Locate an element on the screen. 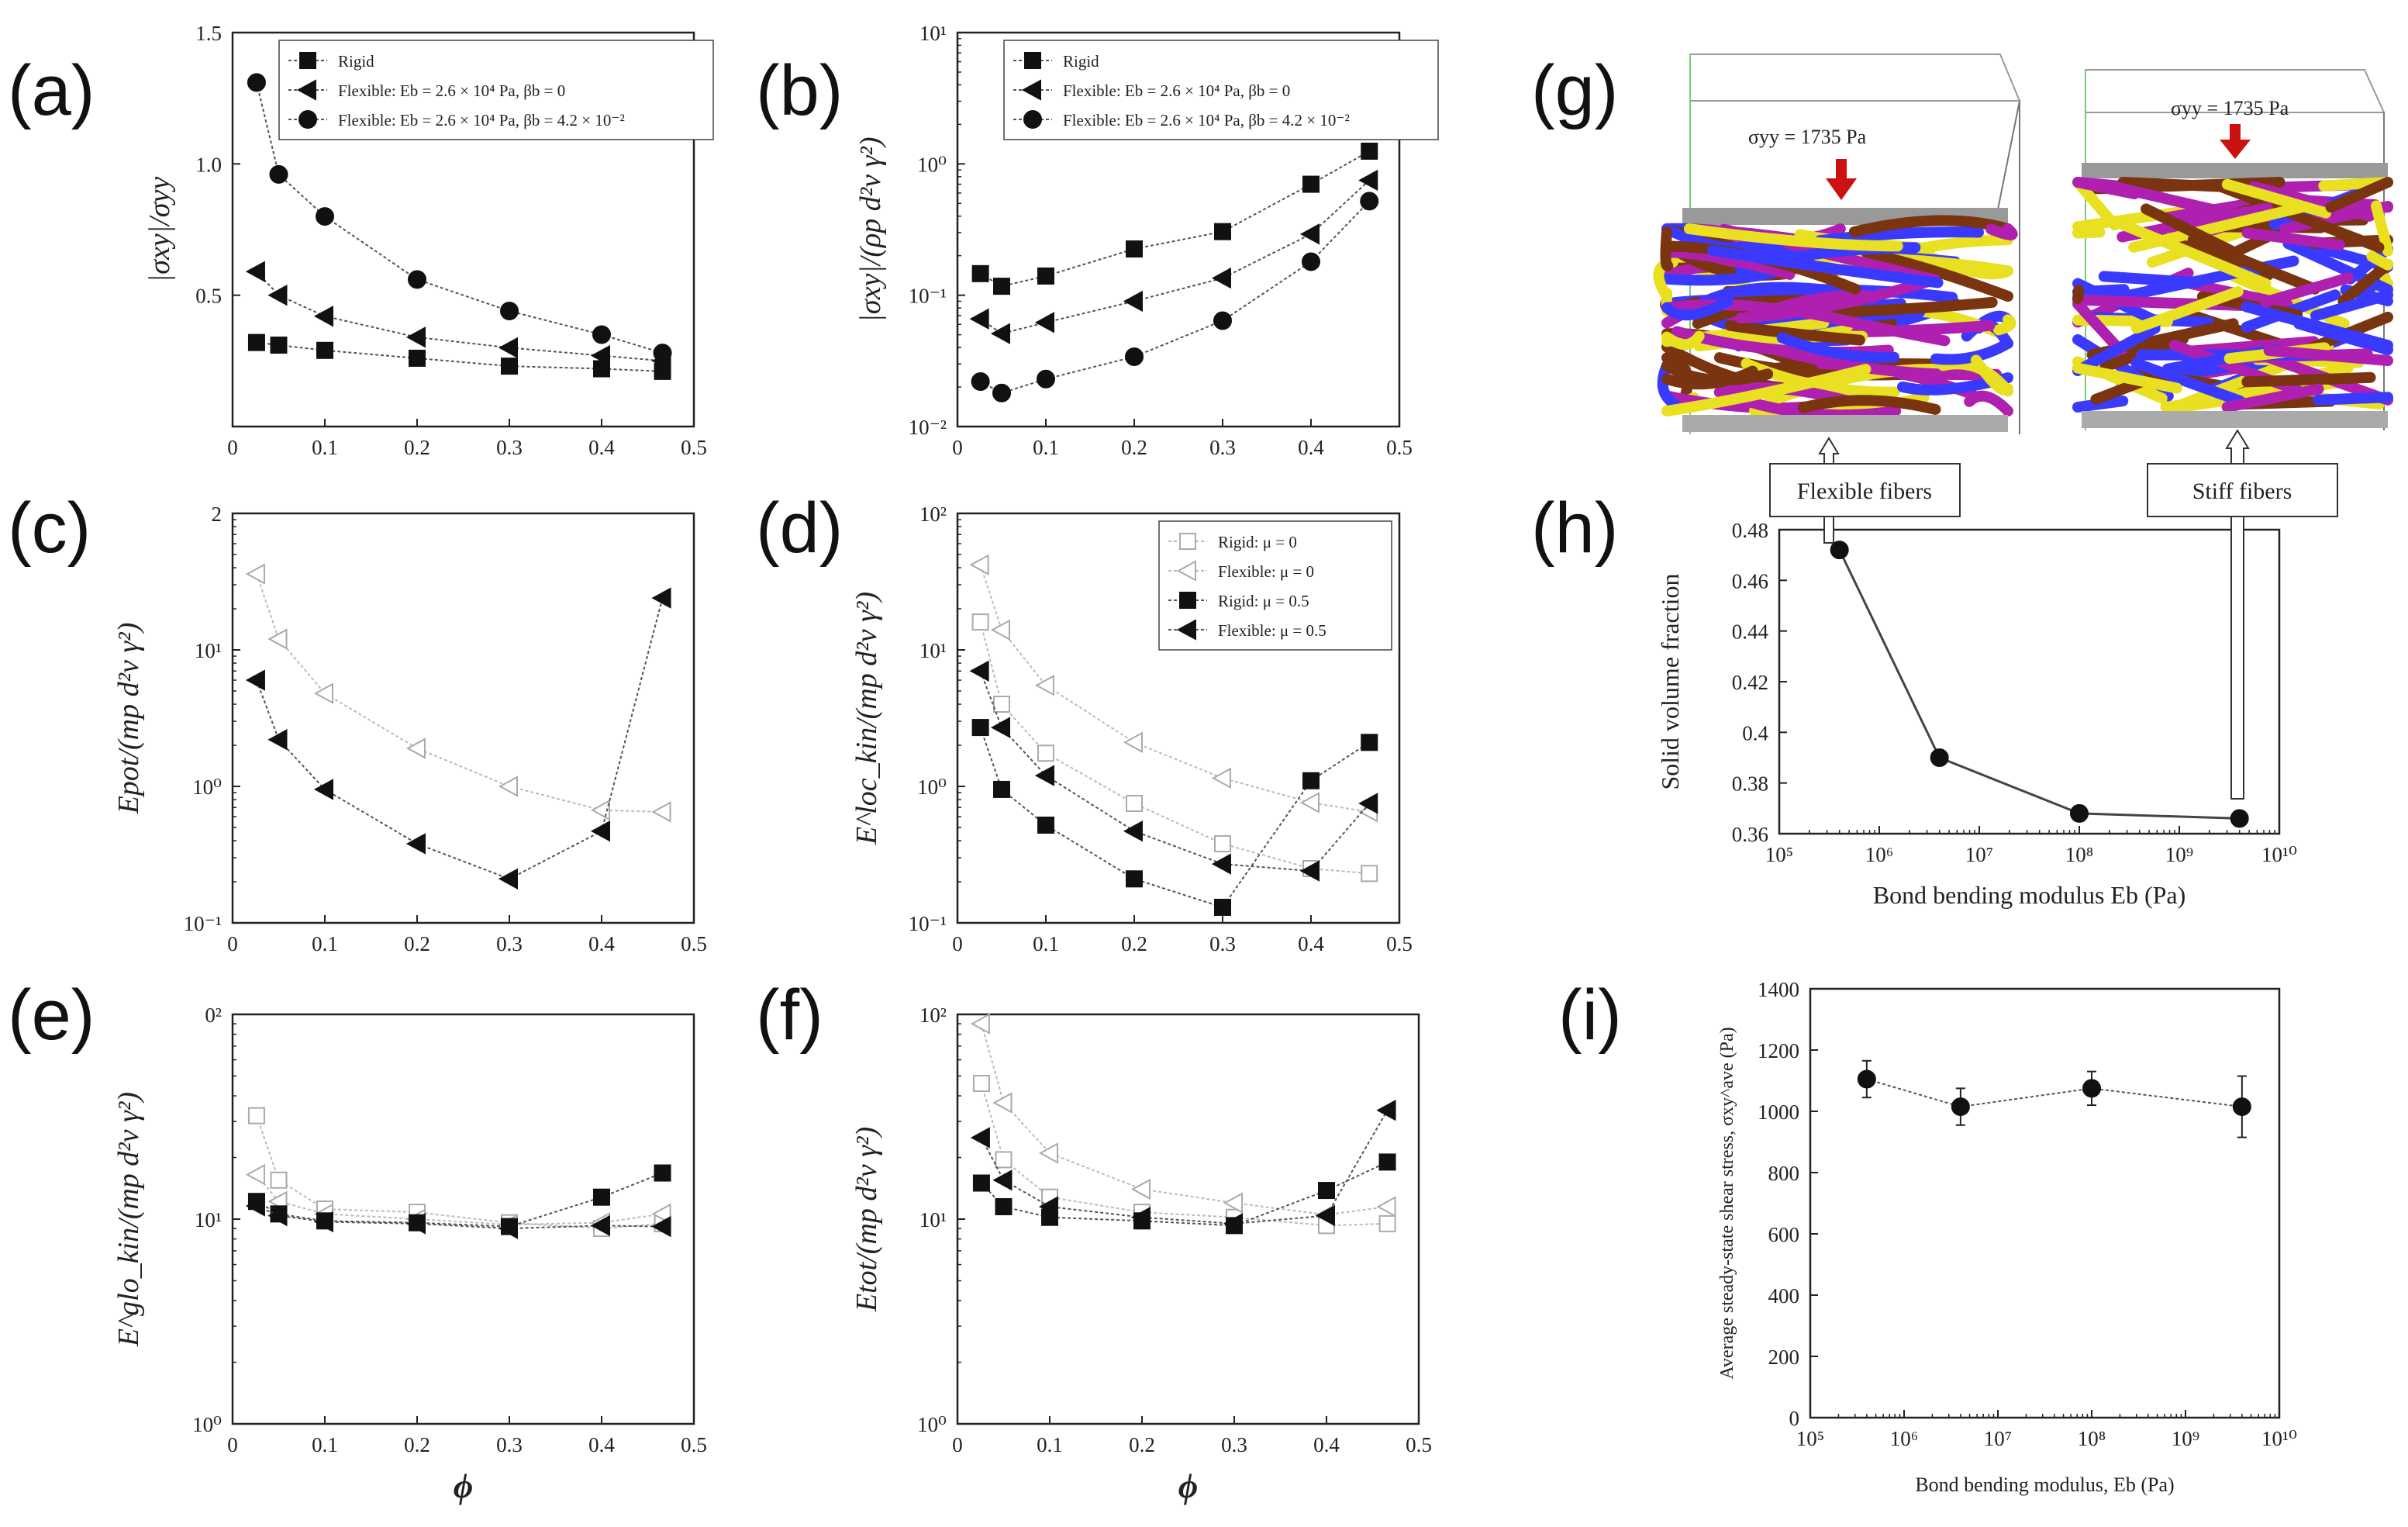 This screenshot has width=2408, height=1527. panel-label-i: (i) is located at coordinates (1590, 1016).